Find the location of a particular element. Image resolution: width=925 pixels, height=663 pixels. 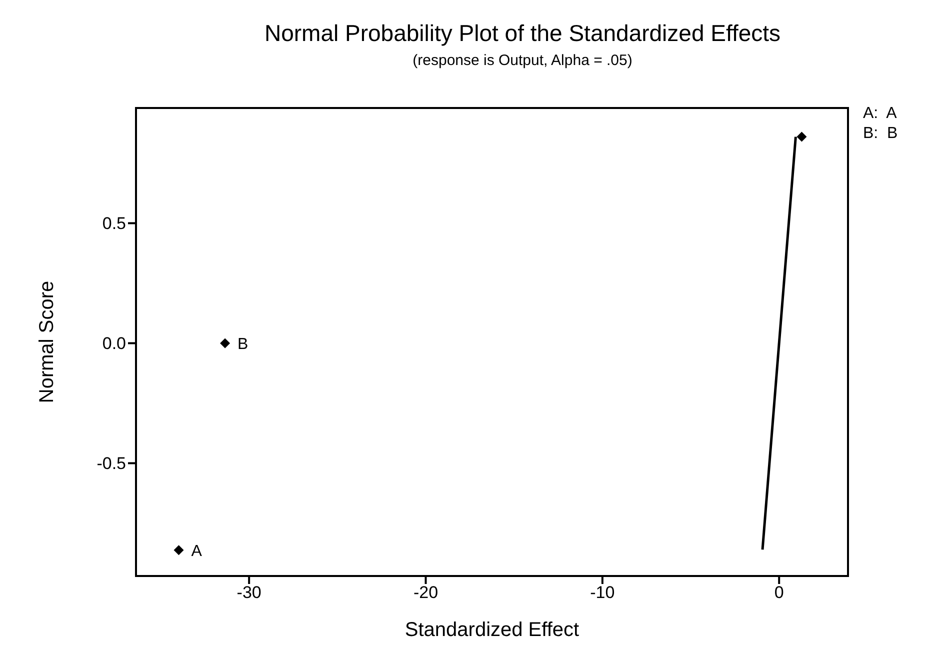

y-tick-label: -0.5 is located at coordinates (111, 464).